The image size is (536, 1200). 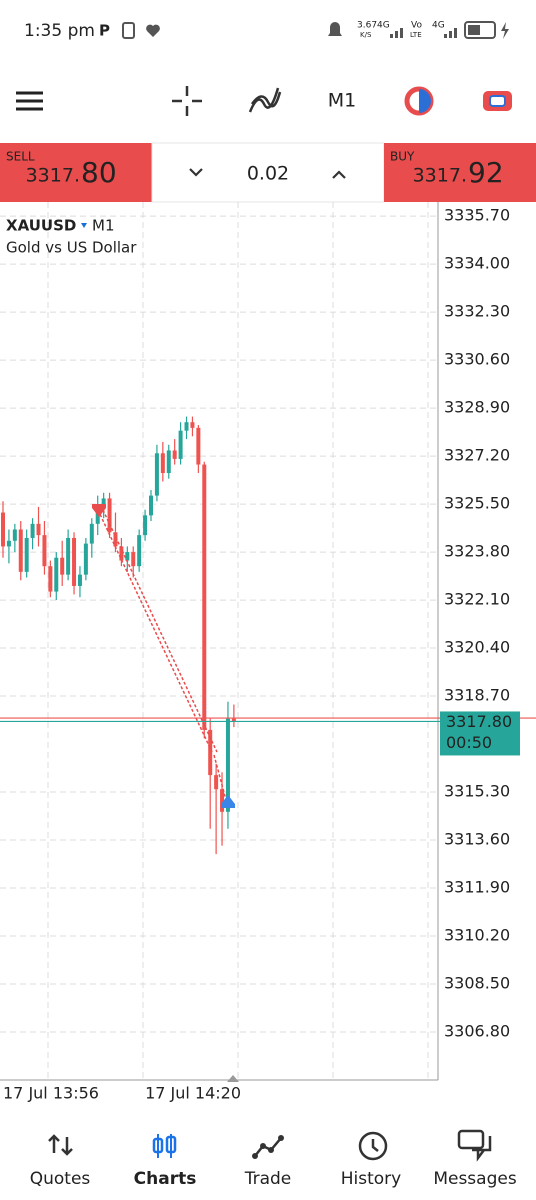 What do you see at coordinates (53, 176) in the screenshot?
I see `sell-price: 3317.` at bounding box center [53, 176].